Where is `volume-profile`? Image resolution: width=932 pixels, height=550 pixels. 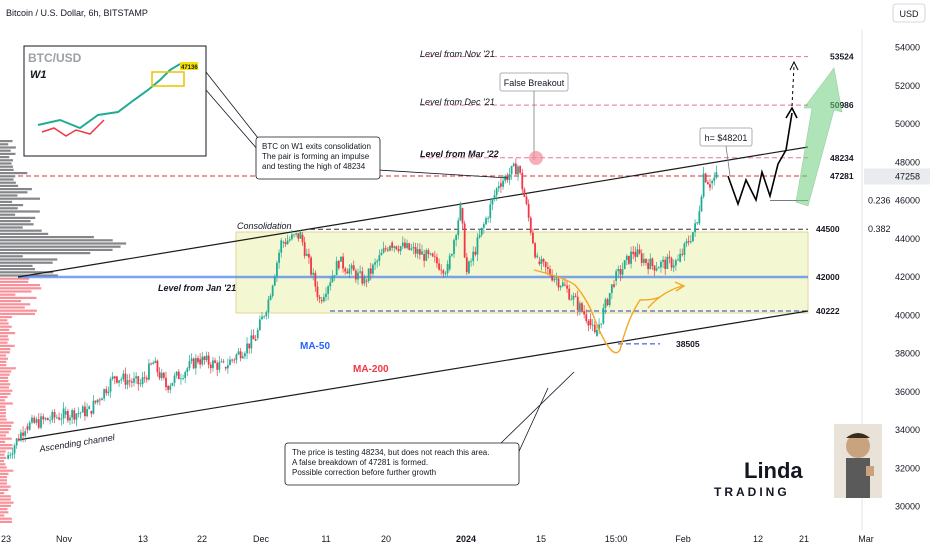 volume-profile is located at coordinates (63, 331).